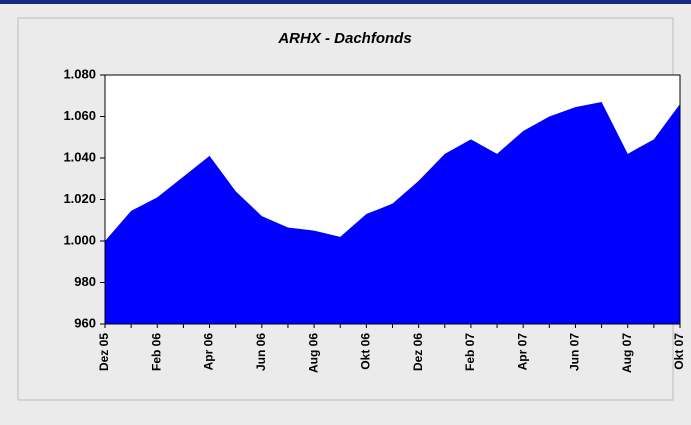 This screenshot has width=691, height=425. Describe the element at coordinates (79, 73) in the screenshot. I see `y-tick-label: 1.080` at that location.